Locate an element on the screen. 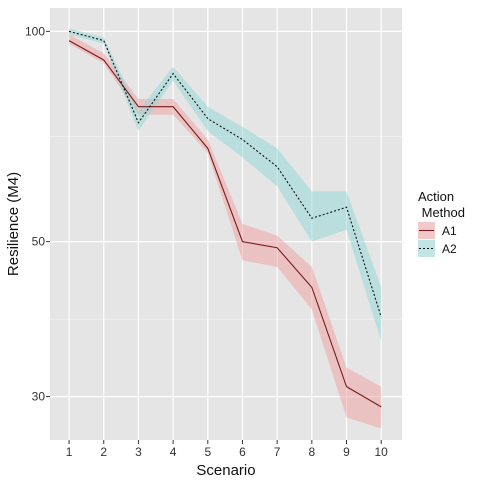 The image size is (480, 480). x-tick-label: 10 is located at coordinates (382, 452).